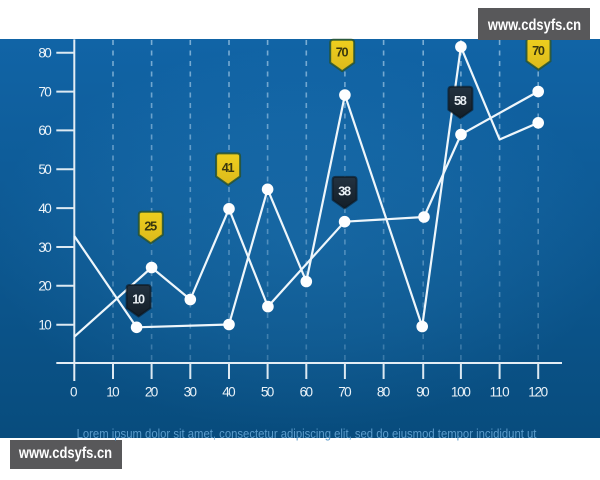 The height and width of the screenshot is (480, 600). Describe the element at coordinates (150, 226) in the screenshot. I see `svg-text: 25` at that location.